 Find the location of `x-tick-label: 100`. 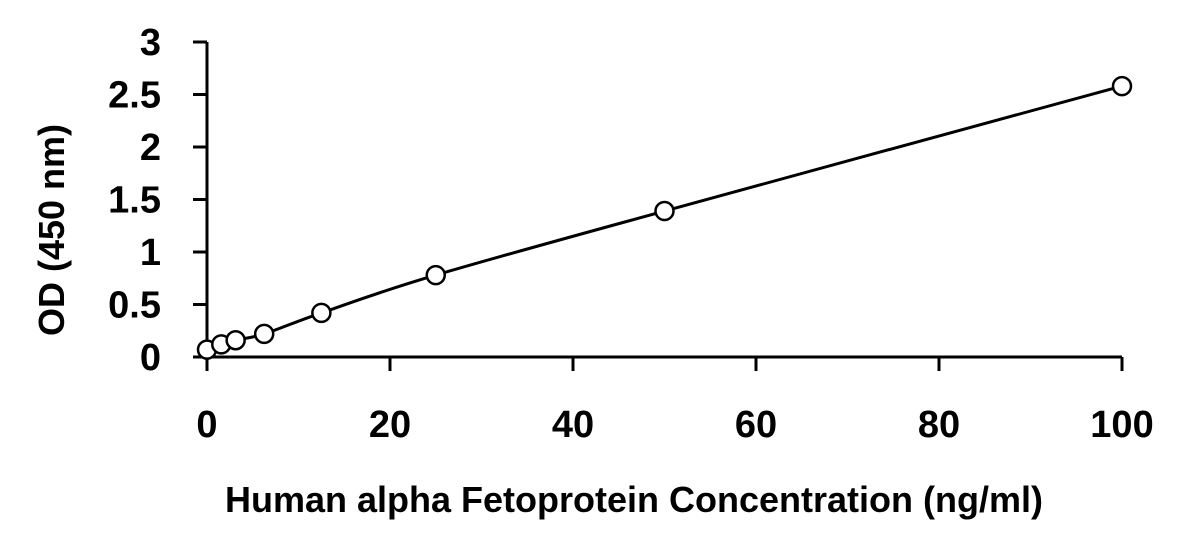

x-tick-label: 100 is located at coordinates (1121, 425).